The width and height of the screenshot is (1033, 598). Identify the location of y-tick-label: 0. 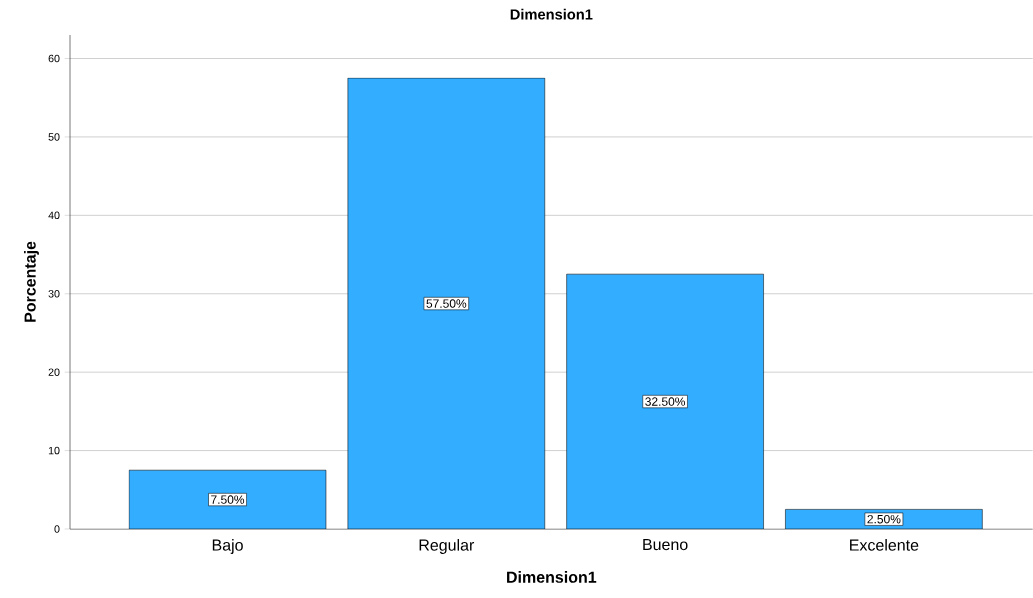
(57, 529).